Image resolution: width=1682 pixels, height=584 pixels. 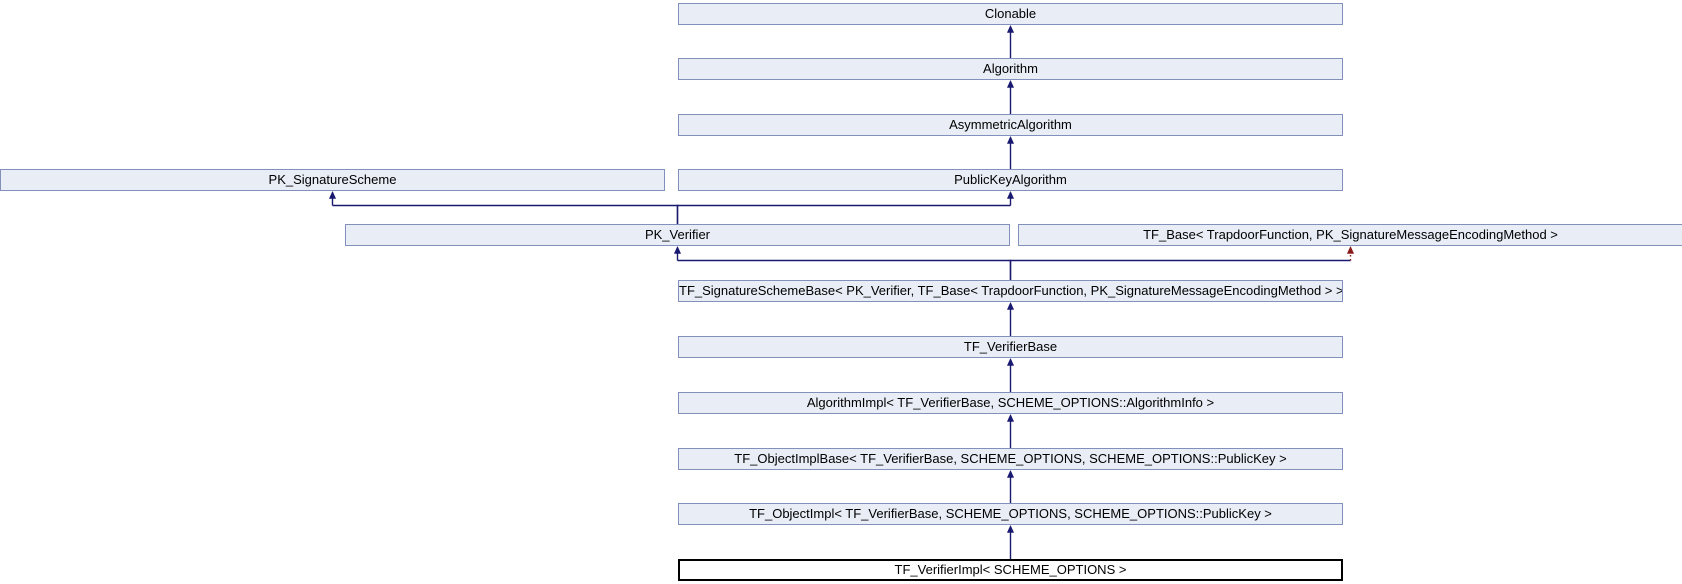 I want to click on class-node-label: AsymmetricAlgorithm, so click(x=1010, y=124).